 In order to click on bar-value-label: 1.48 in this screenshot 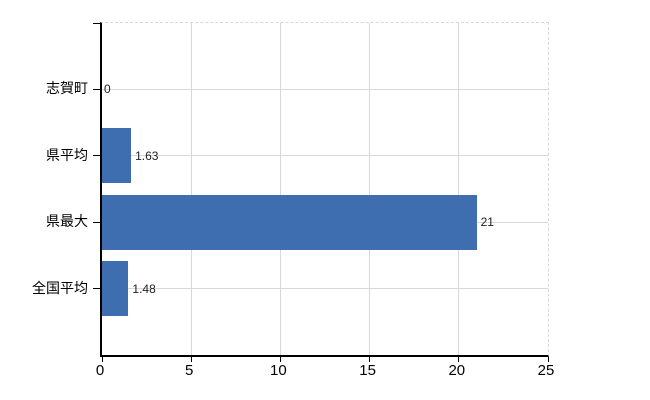, I will do `click(144, 288)`.